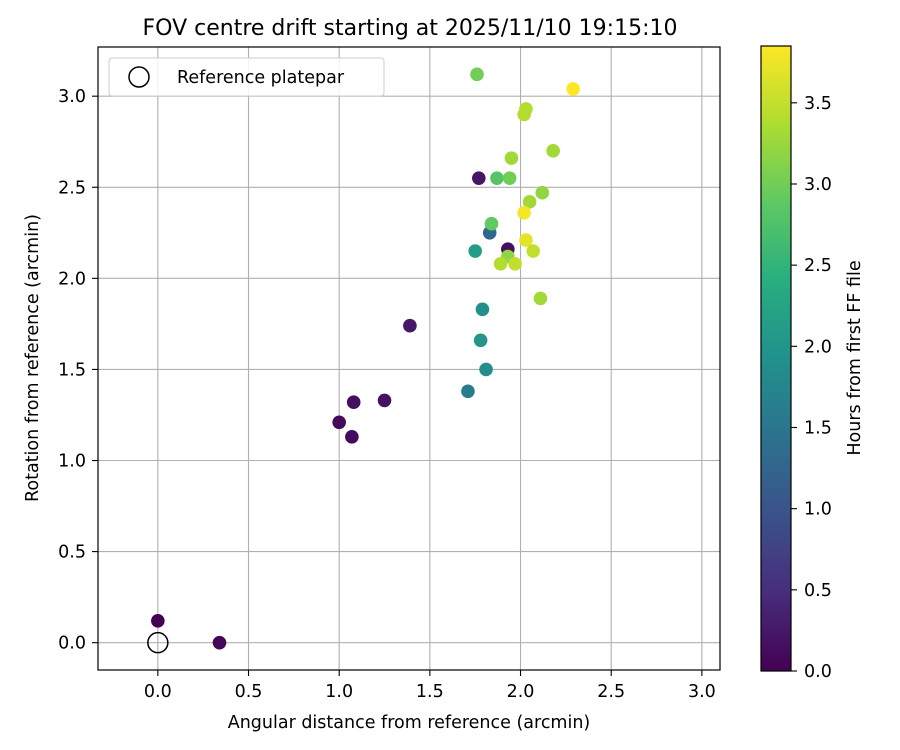 This screenshot has width=900, height=750. I want to click on reference-layer, so click(158, 642).